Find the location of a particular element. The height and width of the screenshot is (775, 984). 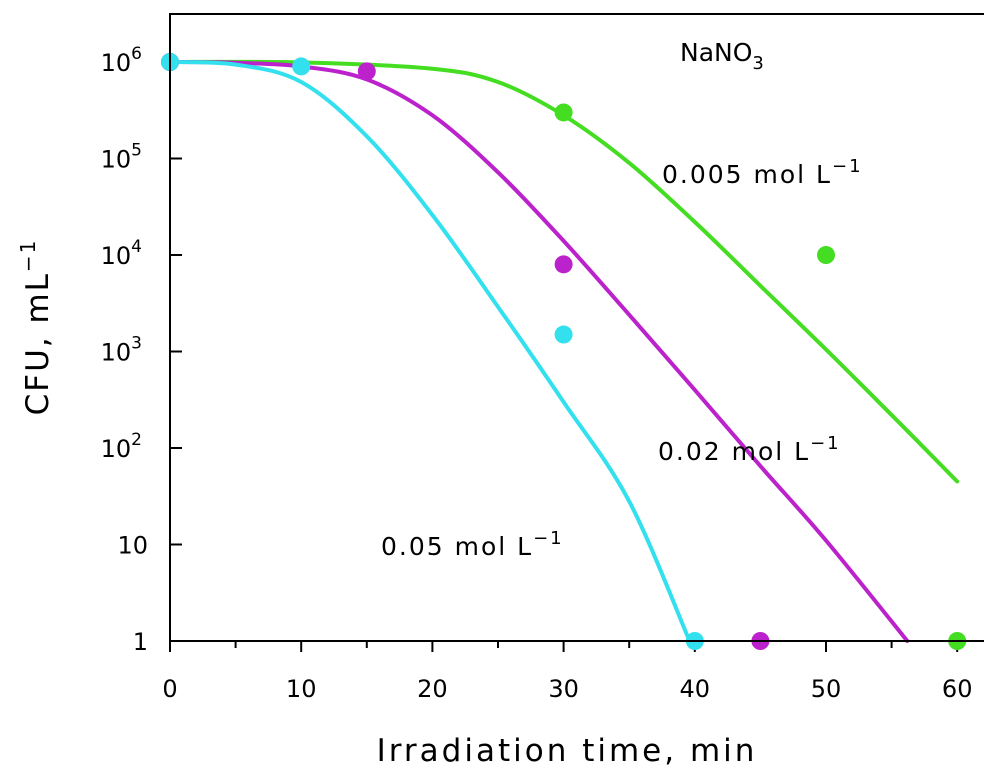

y-tick-label: 10⁵ is located at coordinates (121, 157).